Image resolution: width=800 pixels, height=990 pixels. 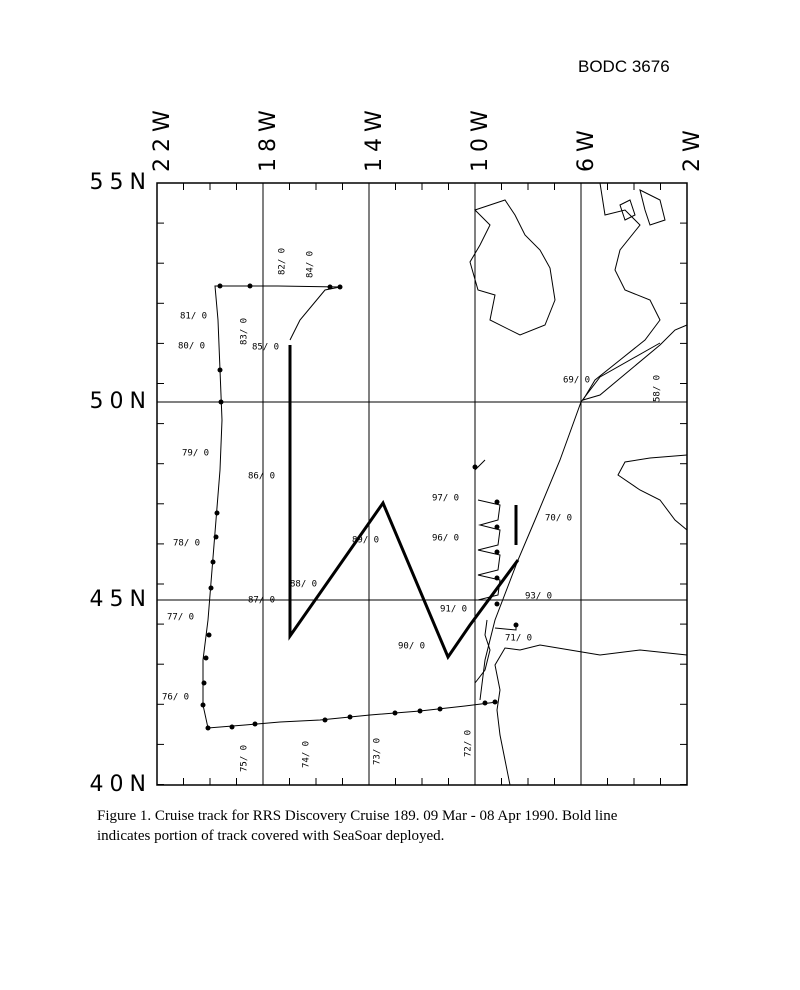 What do you see at coordinates (445, 499) in the screenshot?
I see `station-label: 97/ 0` at bounding box center [445, 499].